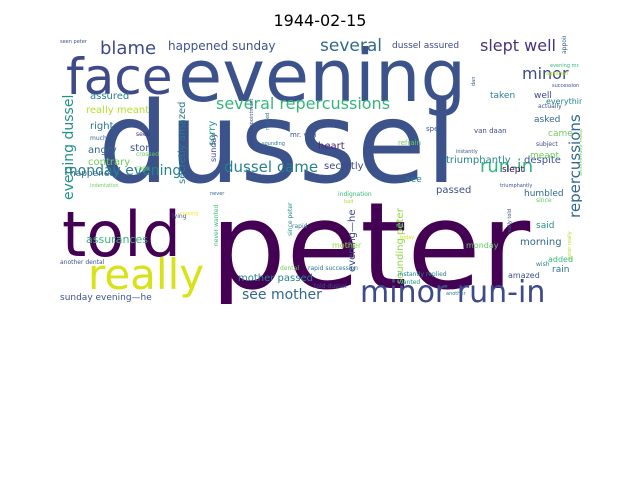 The height and width of the screenshot is (480, 640). I want to click on cloud-word: sounding, so click(273, 144).